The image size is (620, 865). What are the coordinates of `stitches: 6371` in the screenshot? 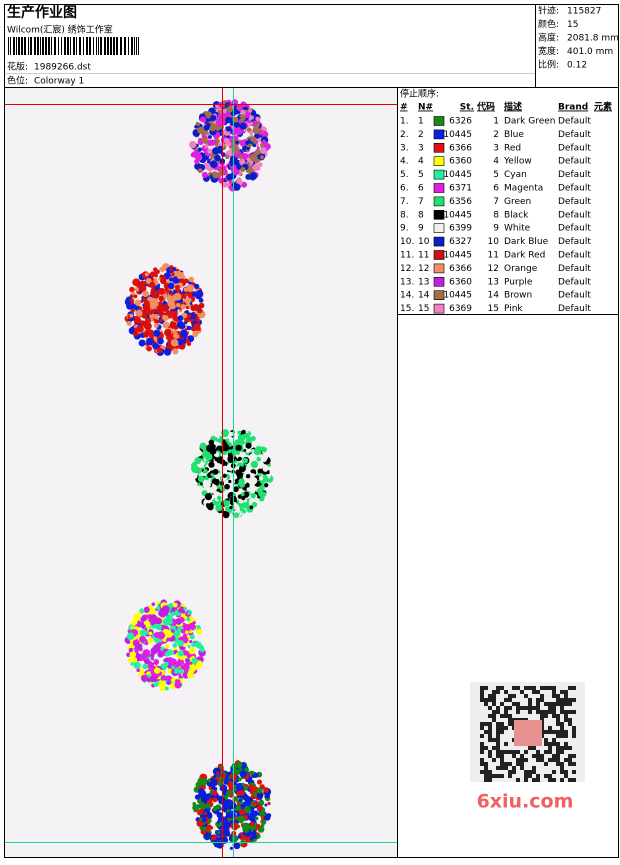 It's located at (460, 189).